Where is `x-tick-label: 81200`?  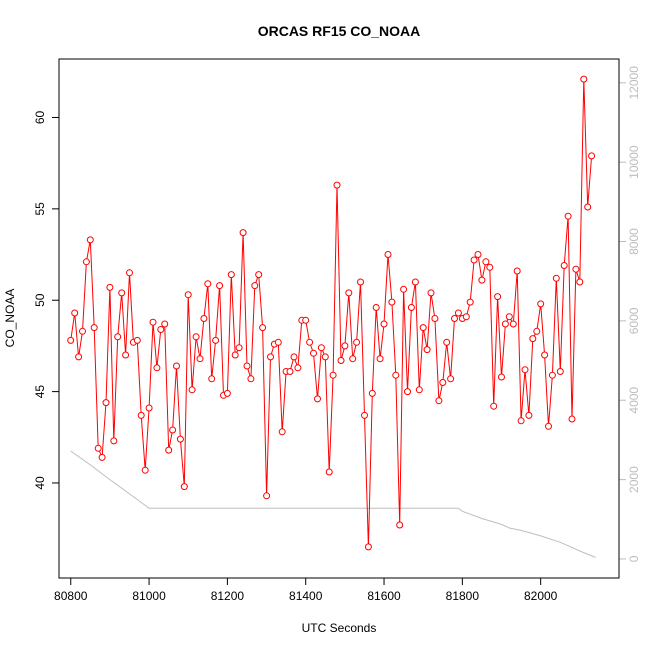 x-tick-label: 81200 is located at coordinates (228, 596).